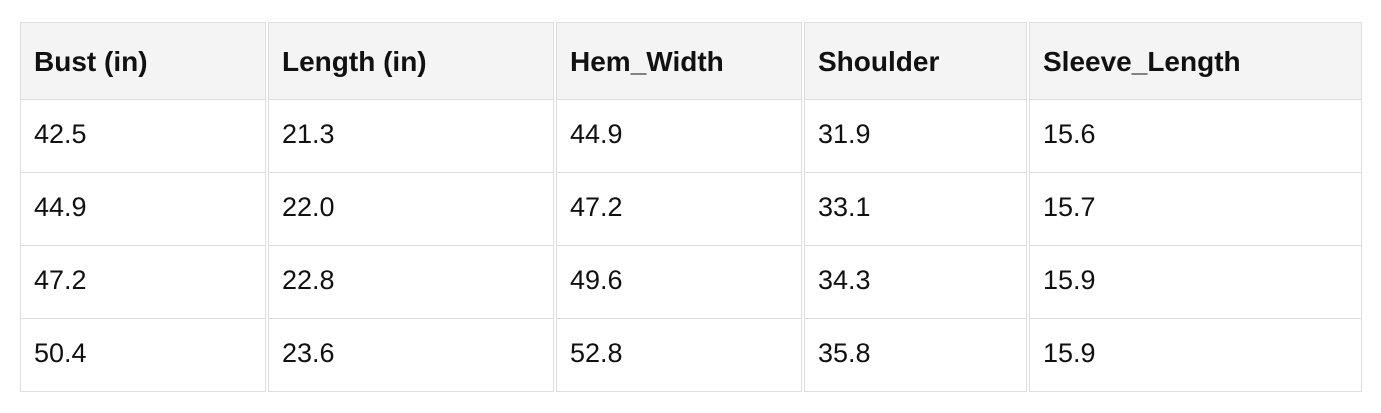 The image size is (1381, 413). Describe the element at coordinates (411, 209) in the screenshot. I see `table-cell: 22.0` at that location.